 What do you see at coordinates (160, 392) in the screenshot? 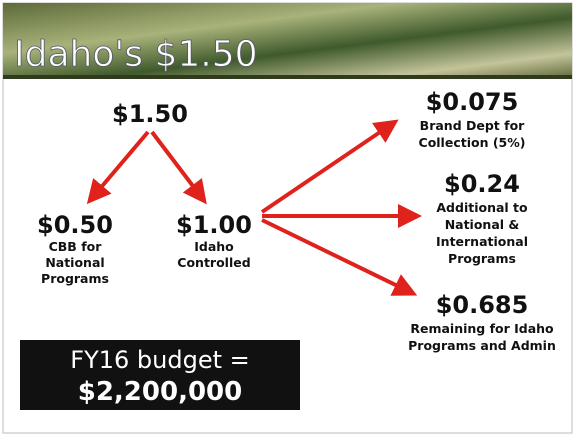
I see `budget-amount: $2,200,000` at bounding box center [160, 392].